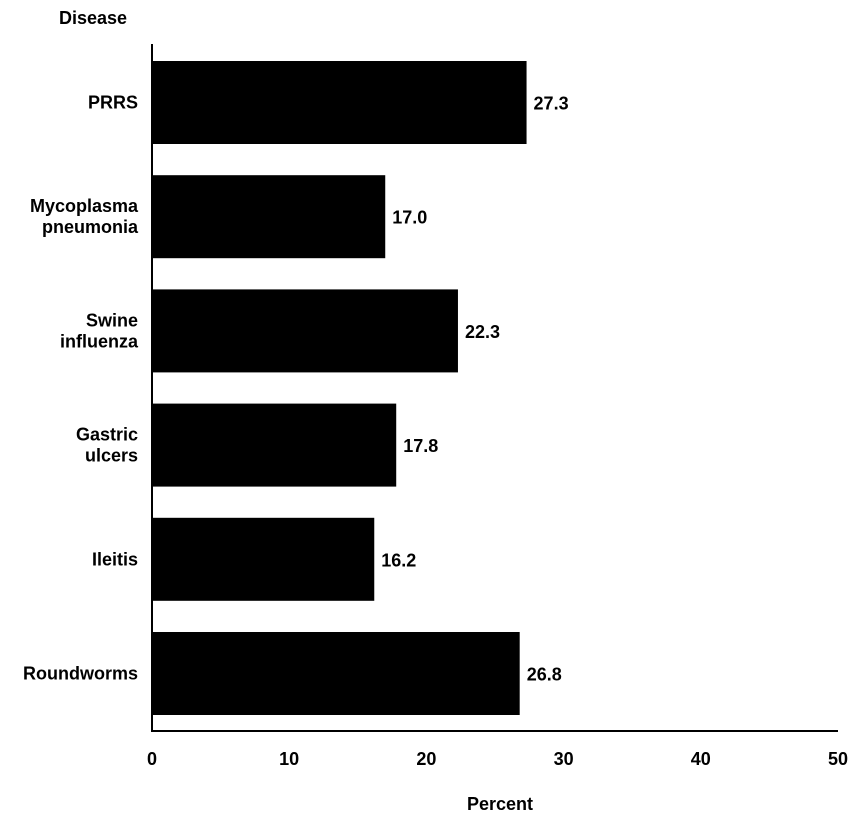 Image resolution: width=866 pixels, height=817 pixels. I want to click on data-label: 26.8, so click(544, 675).